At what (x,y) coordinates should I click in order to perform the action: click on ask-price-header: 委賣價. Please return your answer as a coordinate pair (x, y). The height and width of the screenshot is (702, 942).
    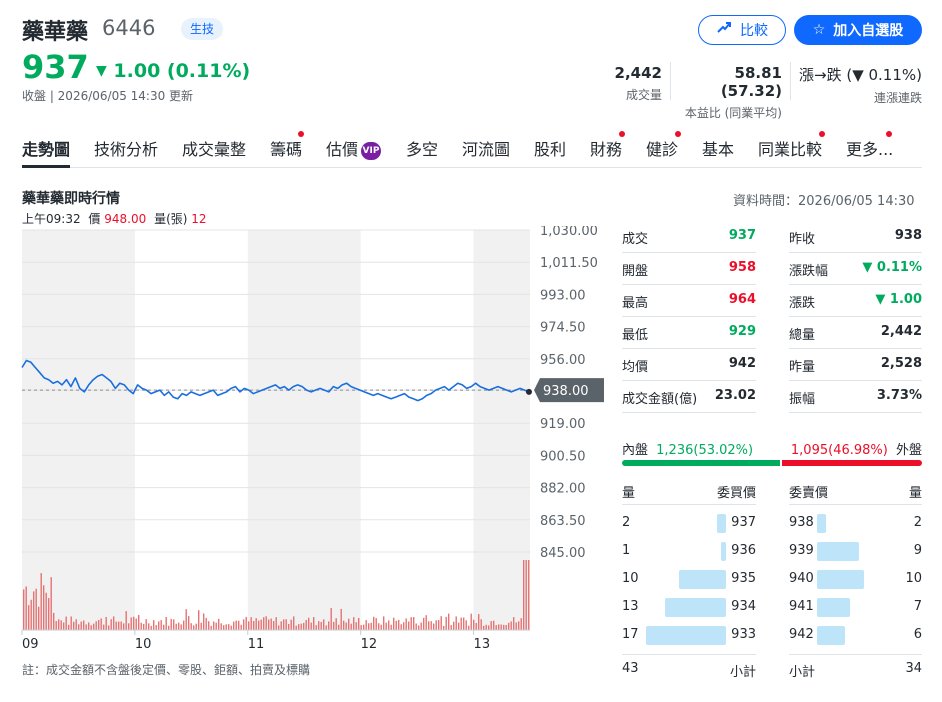
    Looking at the image, I should click on (809, 493).